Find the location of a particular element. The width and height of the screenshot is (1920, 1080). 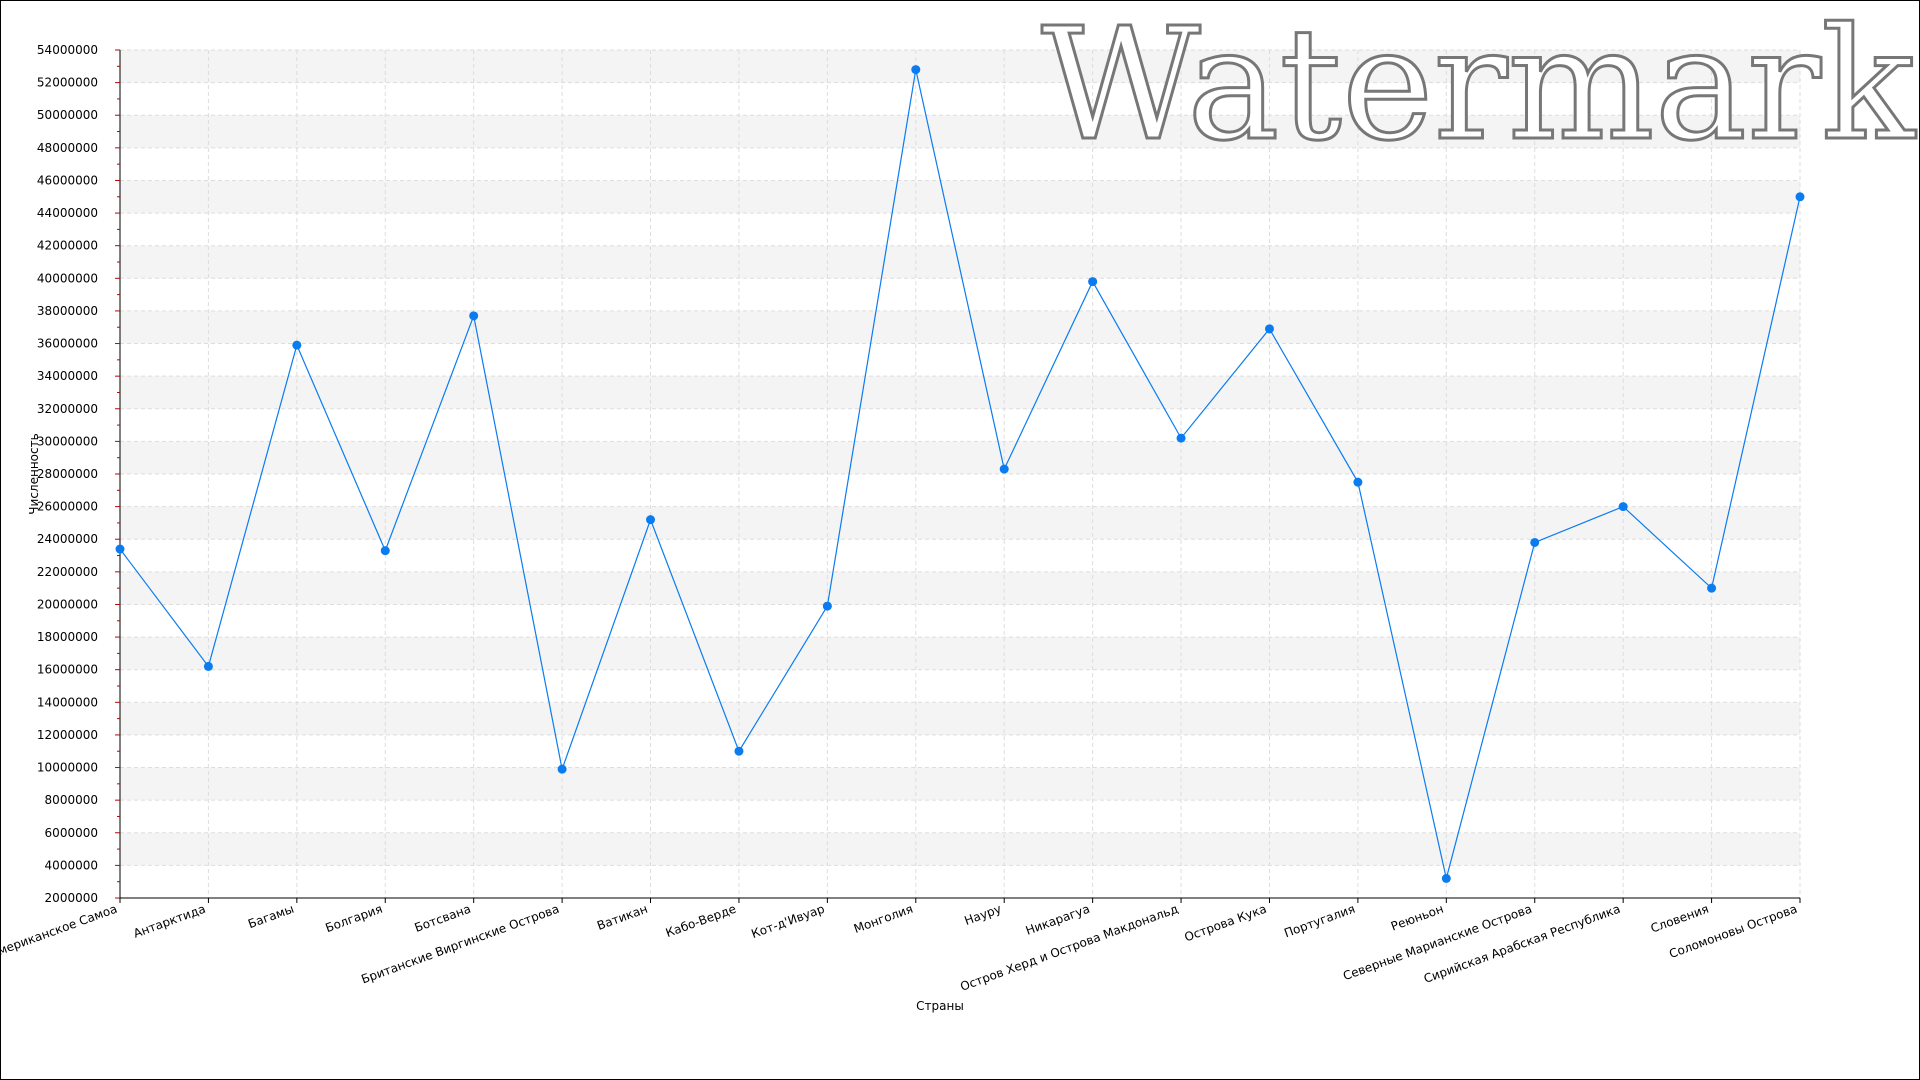

x-tick-label: Науру is located at coordinates (983, 915).